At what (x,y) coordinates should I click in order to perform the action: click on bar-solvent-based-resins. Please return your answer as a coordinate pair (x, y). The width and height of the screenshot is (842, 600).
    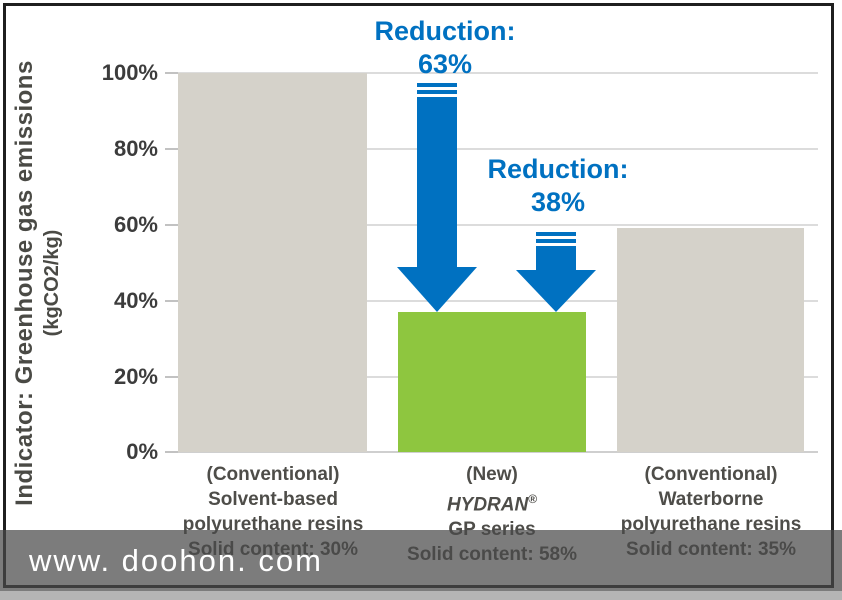
    Looking at the image, I should click on (272, 262).